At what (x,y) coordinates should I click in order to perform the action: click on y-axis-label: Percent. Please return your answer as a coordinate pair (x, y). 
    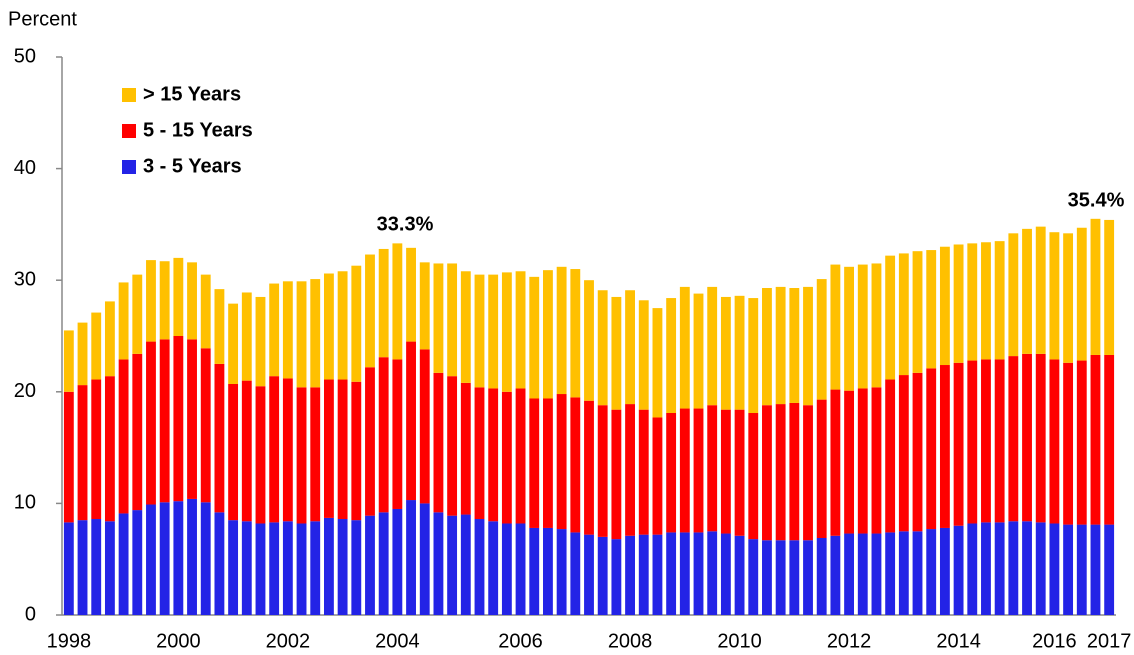
    Looking at the image, I should click on (42, 19).